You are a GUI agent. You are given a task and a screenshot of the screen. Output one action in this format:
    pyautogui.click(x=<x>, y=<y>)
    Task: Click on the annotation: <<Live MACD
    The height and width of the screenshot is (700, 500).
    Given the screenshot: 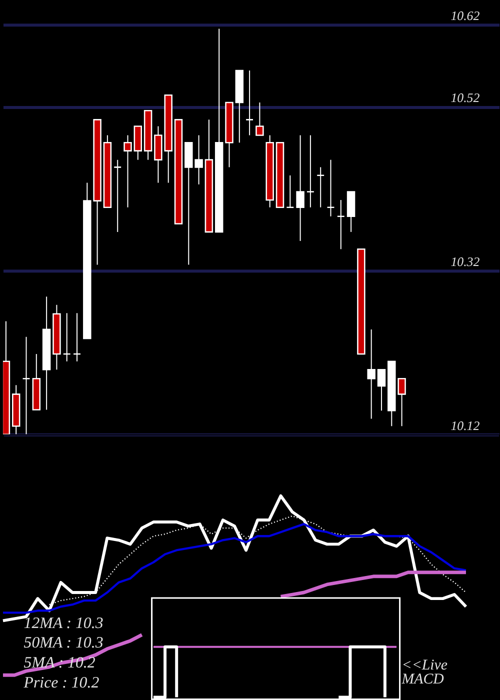 What is the action you would take?
    pyautogui.click(x=424, y=672)
    